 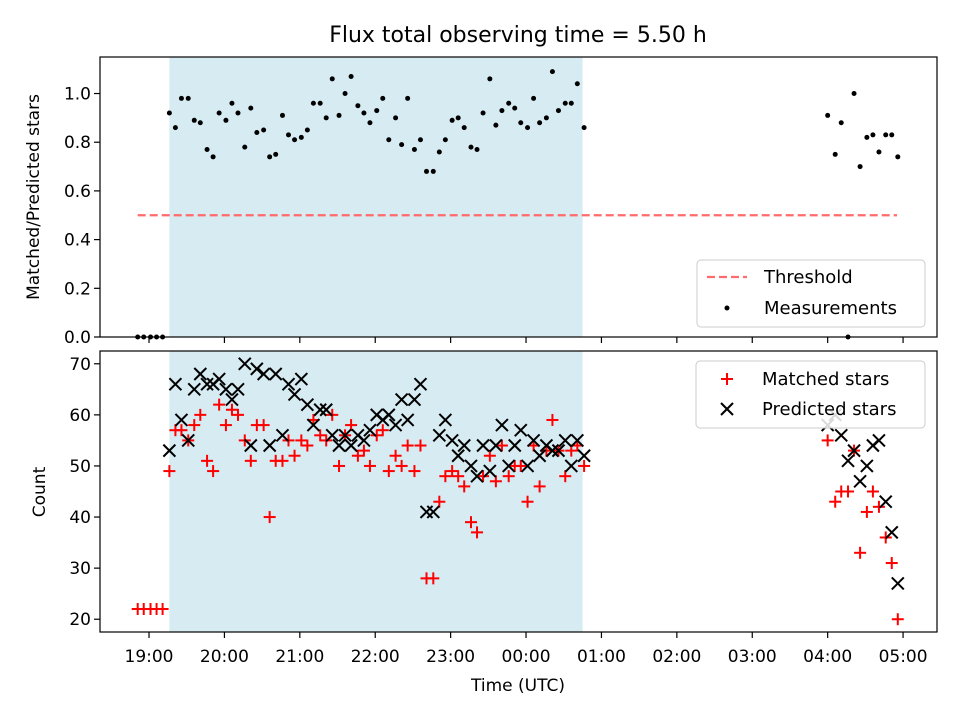 I want to click on bottom-x-tick-label: 03:00, so click(x=752, y=657).